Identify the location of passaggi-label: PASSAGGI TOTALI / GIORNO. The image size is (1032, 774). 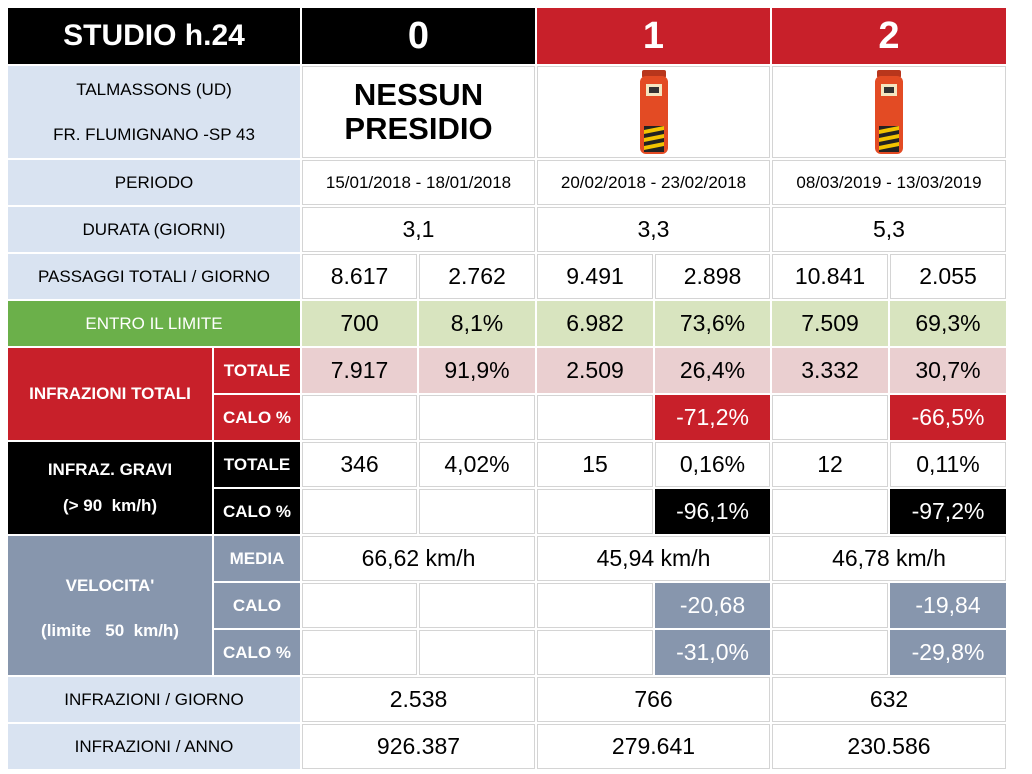
(154, 276).